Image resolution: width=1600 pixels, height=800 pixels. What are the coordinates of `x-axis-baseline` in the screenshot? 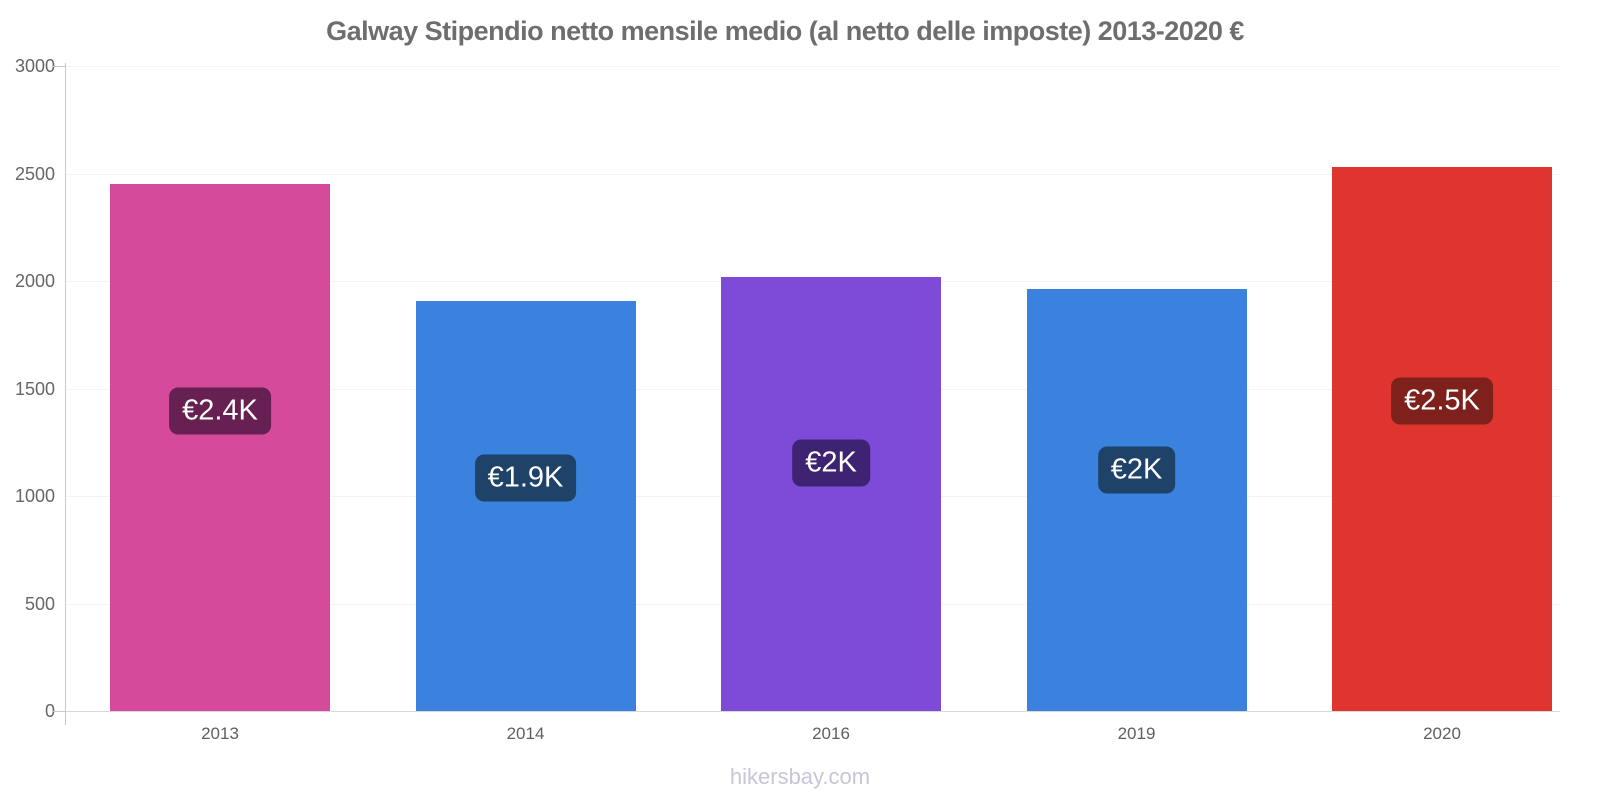 It's located at (812, 711).